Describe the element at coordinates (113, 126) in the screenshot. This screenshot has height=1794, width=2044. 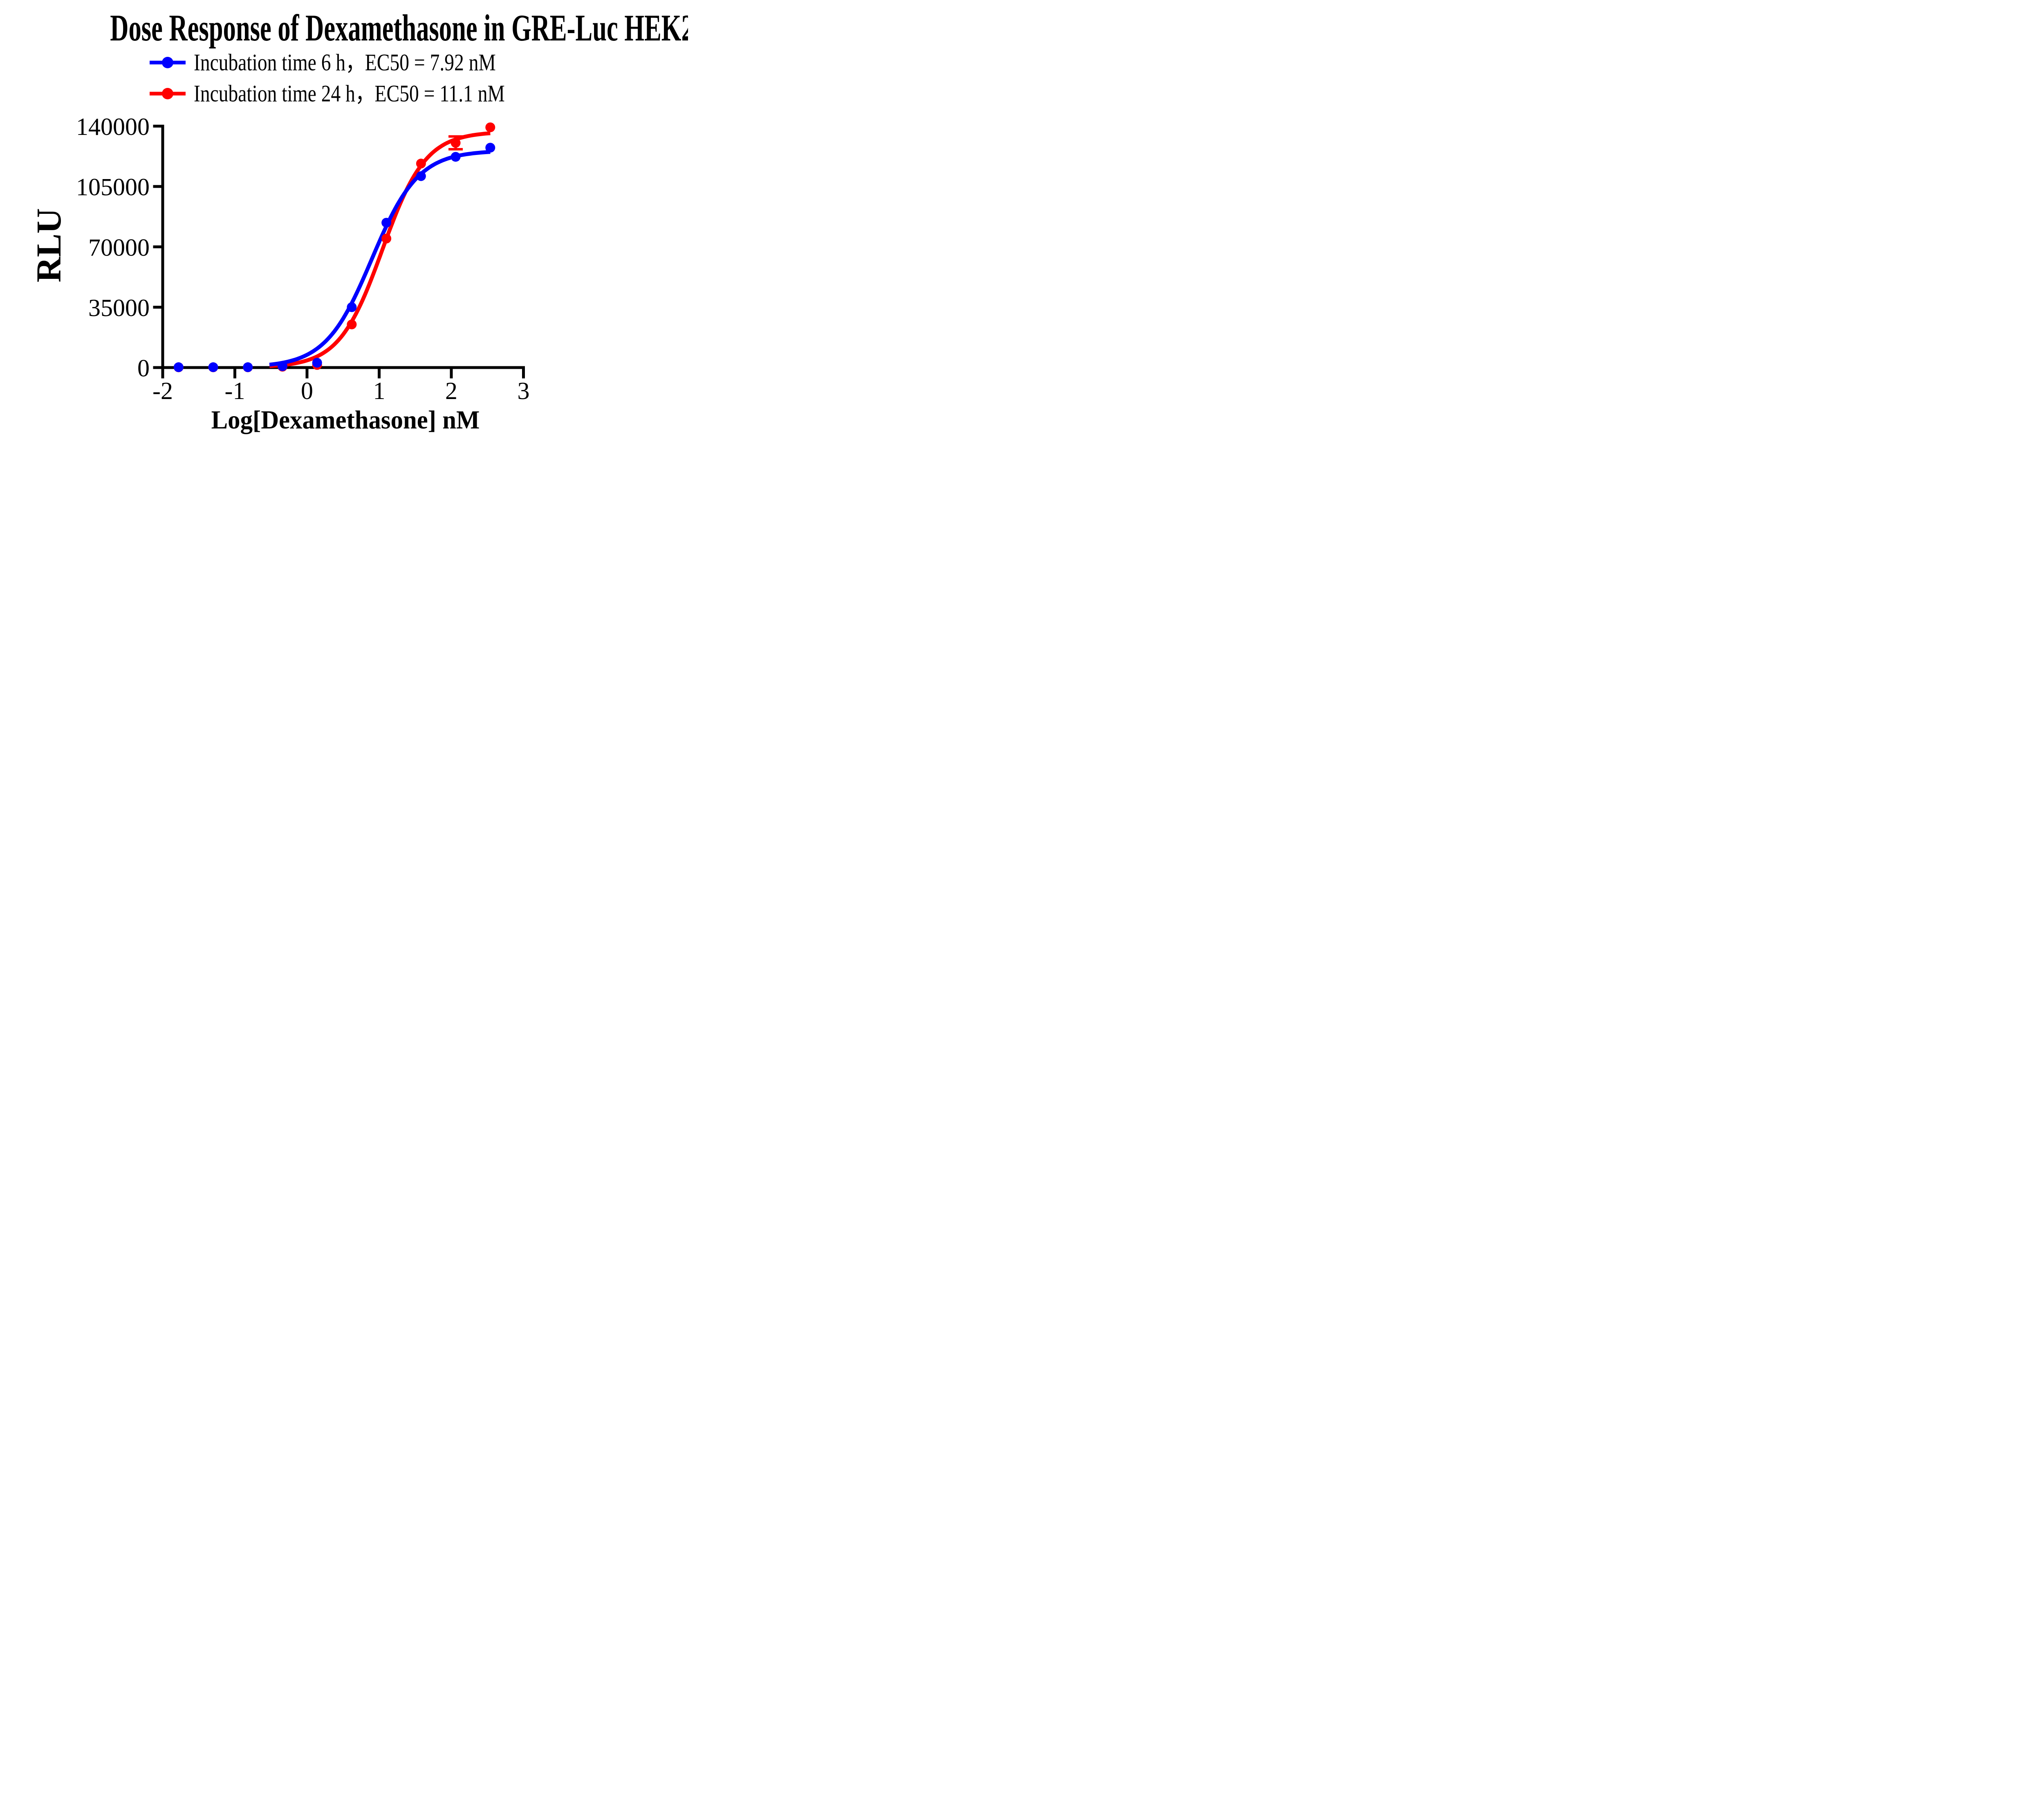
I see `y-tick-label: 140000` at that location.